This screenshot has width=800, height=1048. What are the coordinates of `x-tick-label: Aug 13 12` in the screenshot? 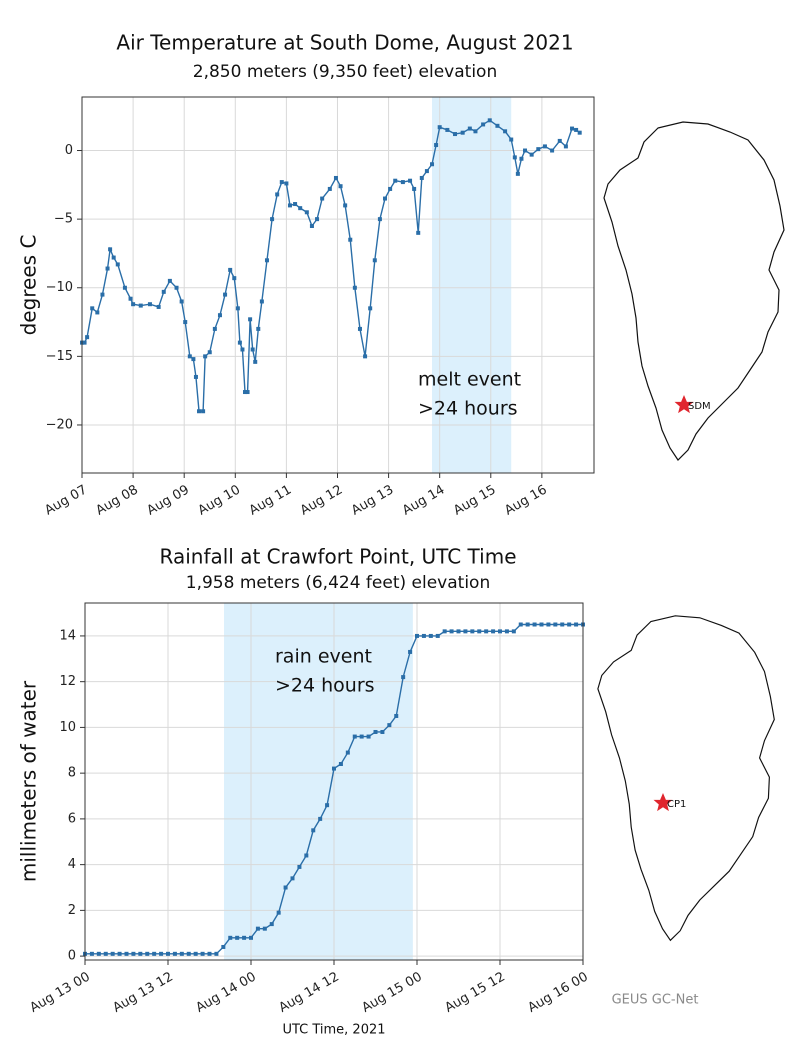 It's located at (142, 993).